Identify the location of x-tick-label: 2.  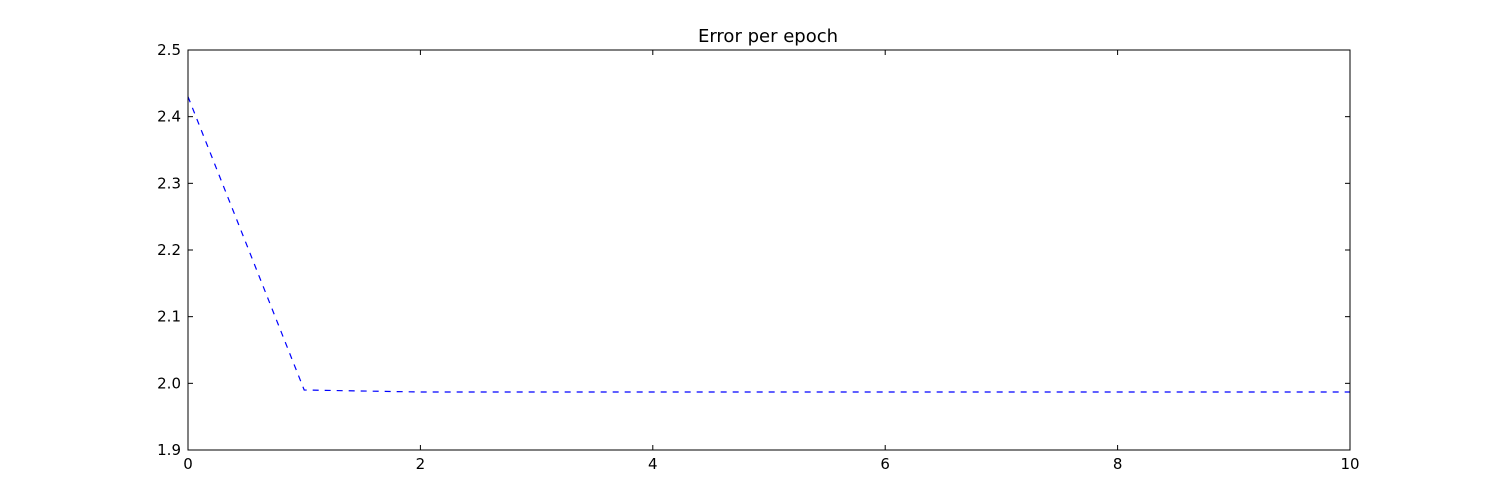
(421, 464).